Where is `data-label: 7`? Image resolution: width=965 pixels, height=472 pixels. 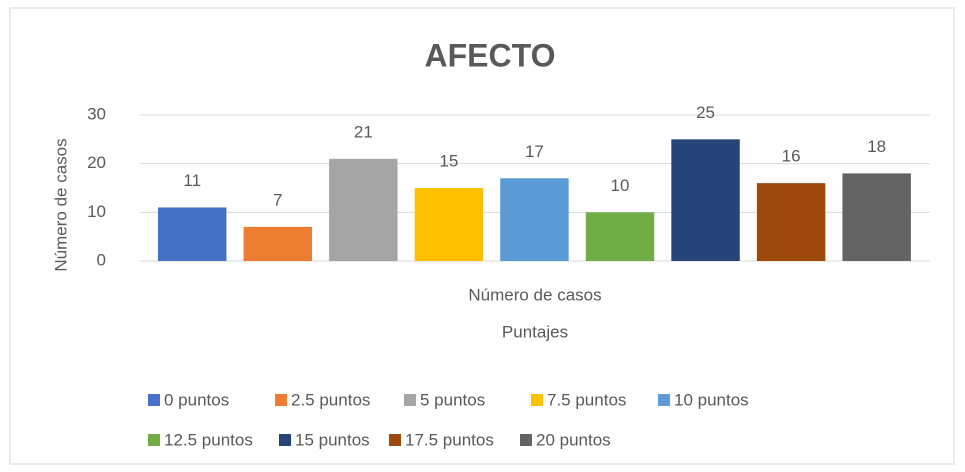
data-label: 7 is located at coordinates (277, 199).